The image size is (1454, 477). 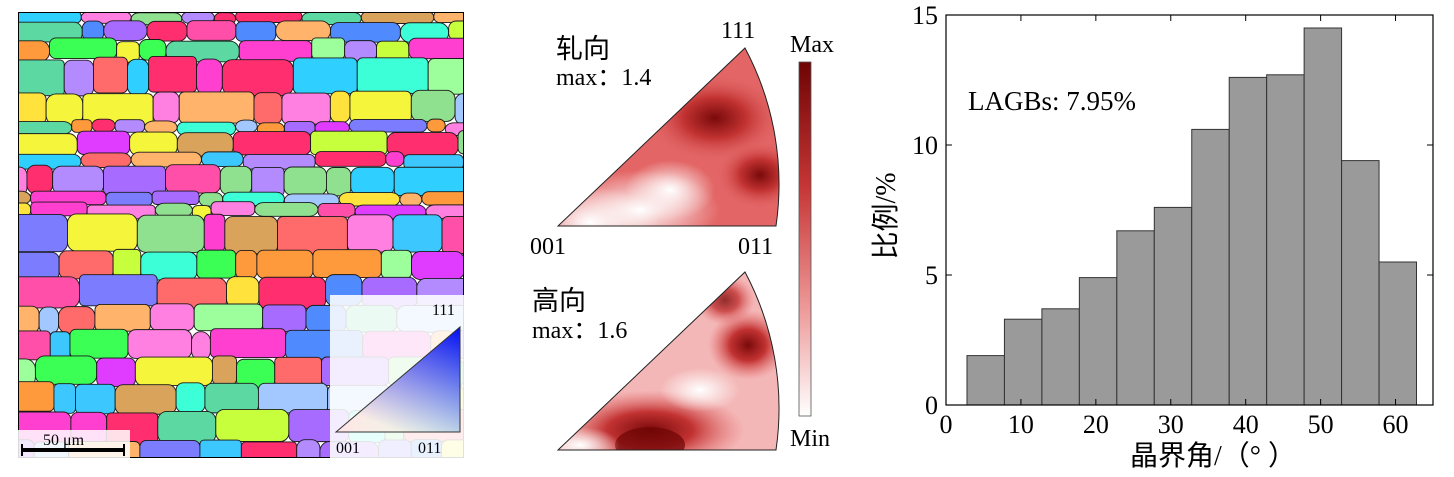 What do you see at coordinates (738, 31) in the screenshot?
I see `ipf-rd-label-111: 111` at bounding box center [738, 31].